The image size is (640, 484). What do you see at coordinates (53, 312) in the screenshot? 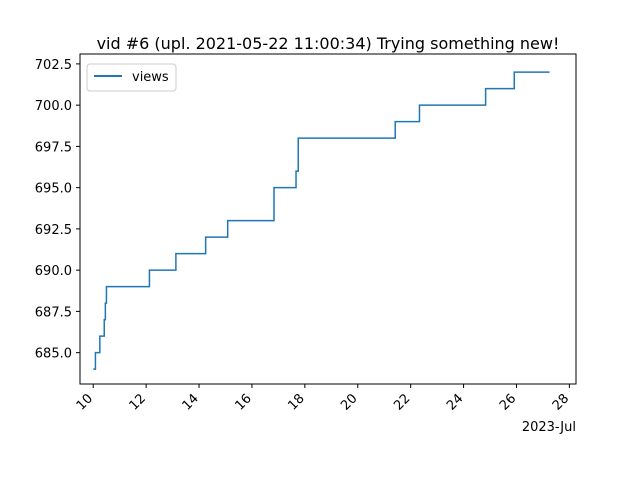
I see `y-tick-label: 687.5` at bounding box center [53, 312].